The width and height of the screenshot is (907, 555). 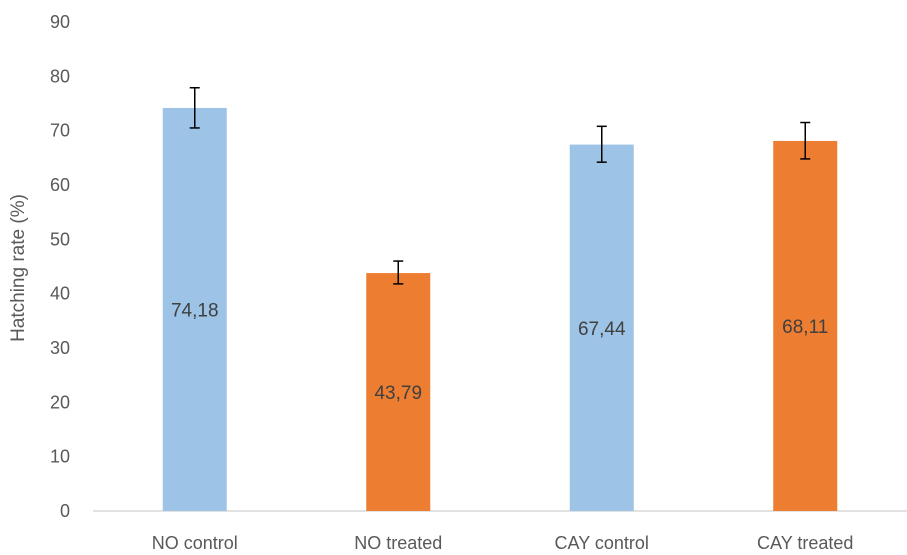 What do you see at coordinates (60, 76) in the screenshot?
I see `y-tick-label: 80` at bounding box center [60, 76].